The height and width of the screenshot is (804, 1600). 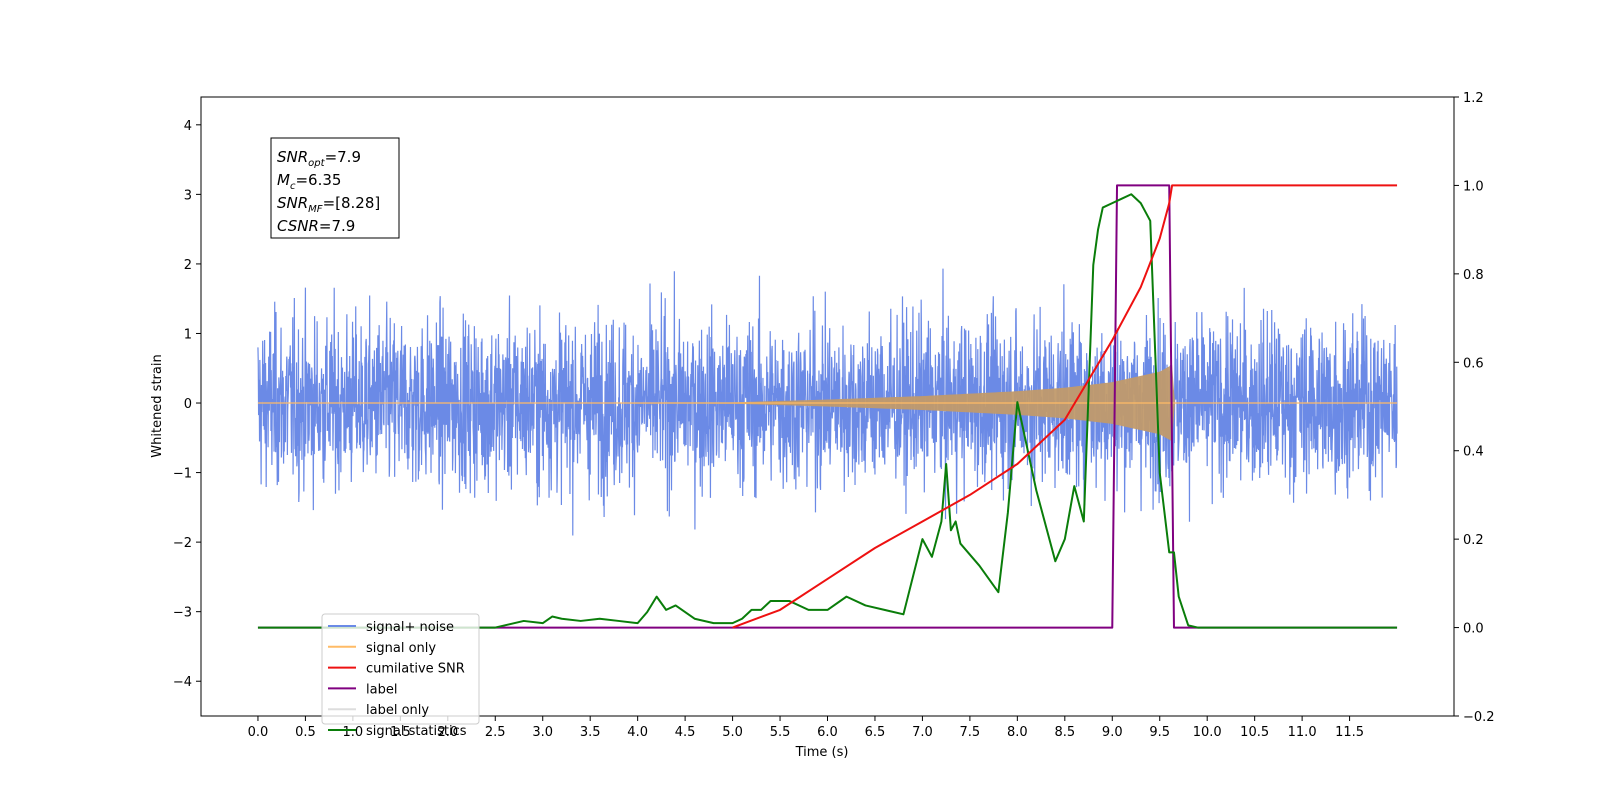 What do you see at coordinates (319, 158) in the screenshot?
I see `info-box-line: SNRopt=7.9` at bounding box center [319, 158].